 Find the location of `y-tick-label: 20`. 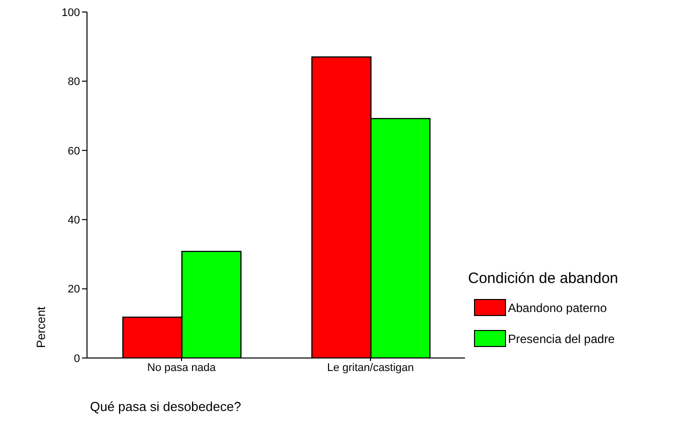

y-tick-label: 20 is located at coordinates (74, 290).